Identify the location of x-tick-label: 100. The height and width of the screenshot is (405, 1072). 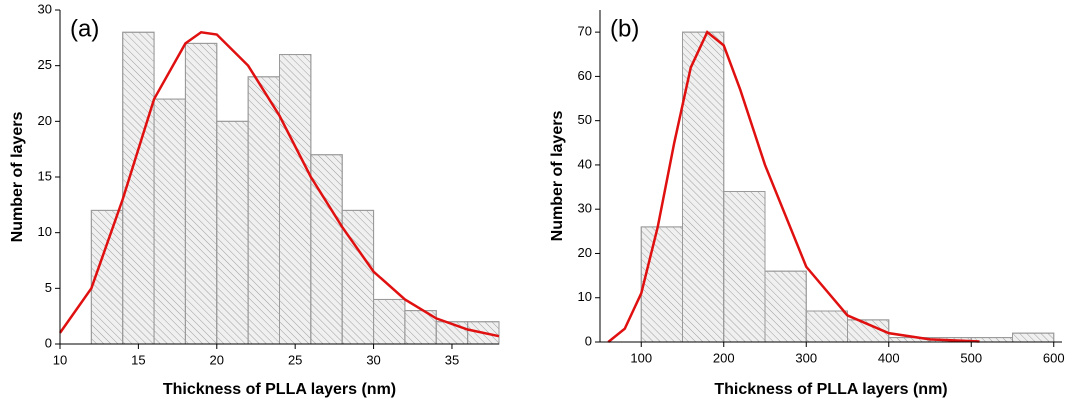
(641, 357).